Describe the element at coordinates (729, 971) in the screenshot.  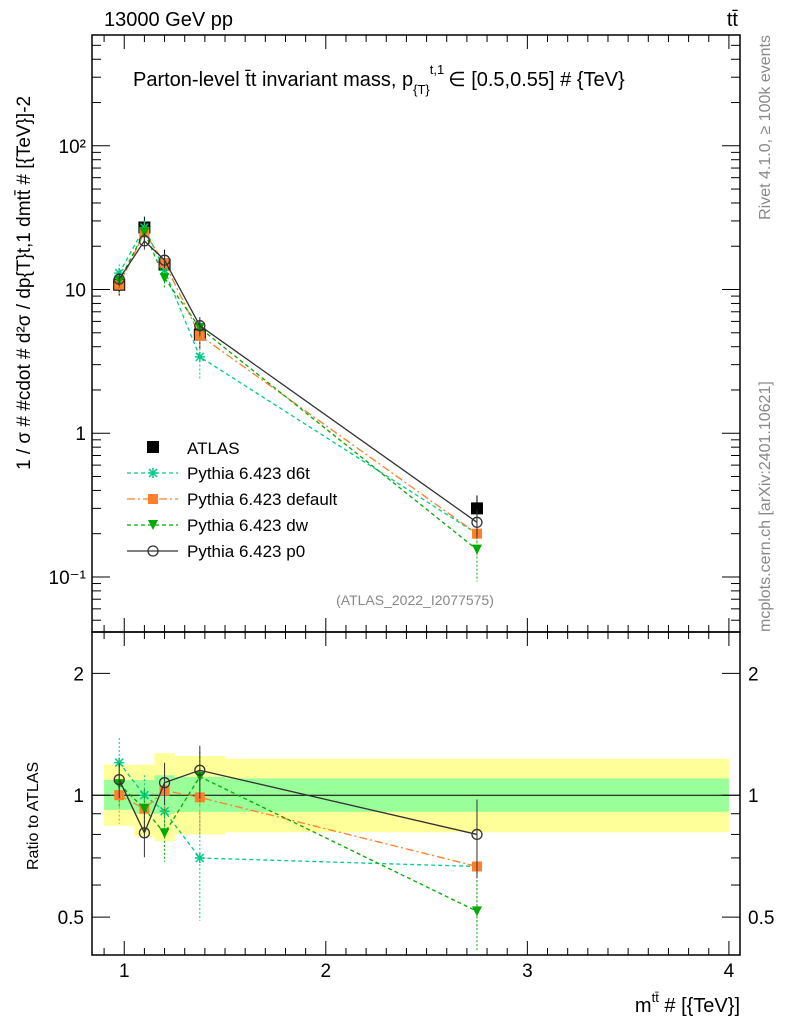
I see `x-tick-label: 4` at that location.